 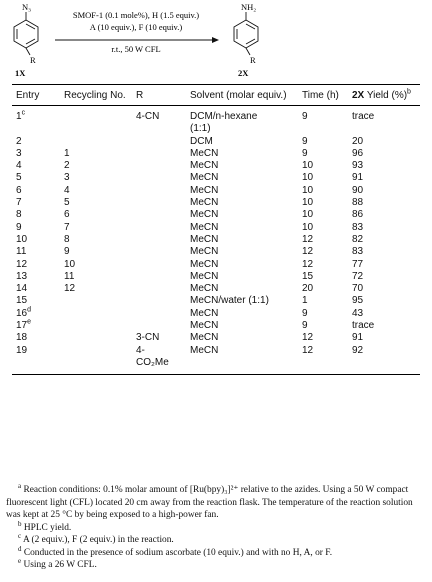 I want to click on note-mark: b, so click(x=20, y=523).